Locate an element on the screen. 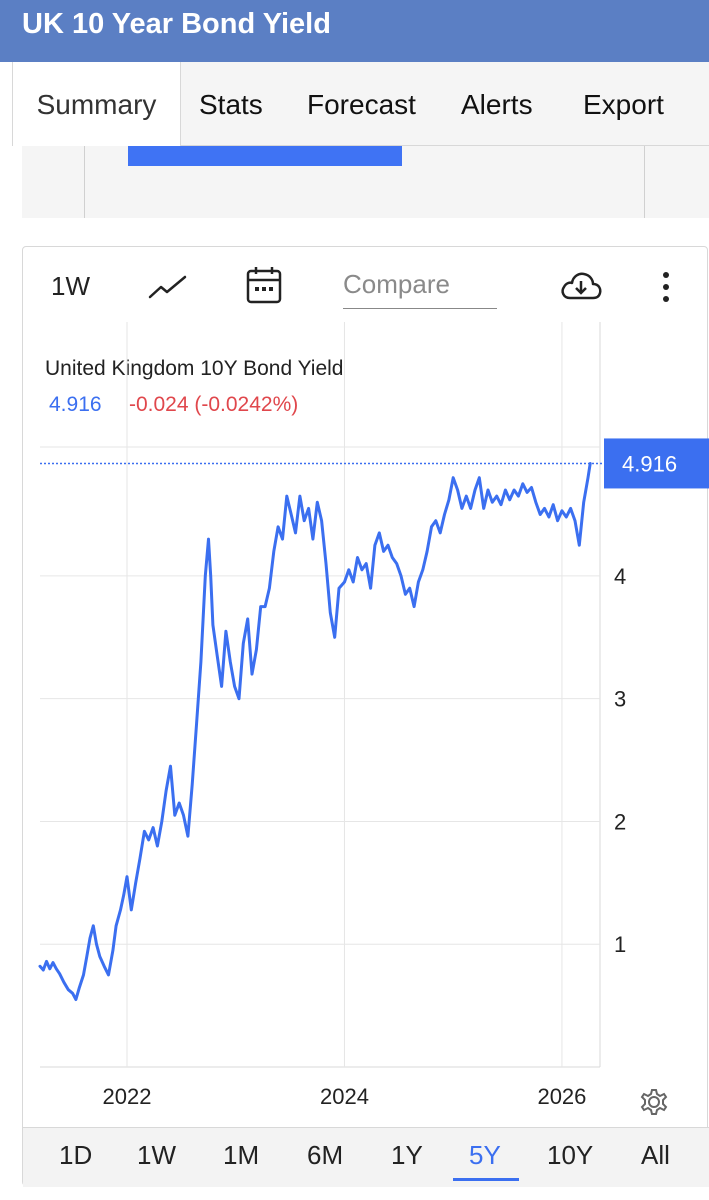  current-value-label: 4.916 is located at coordinates (649, 463).